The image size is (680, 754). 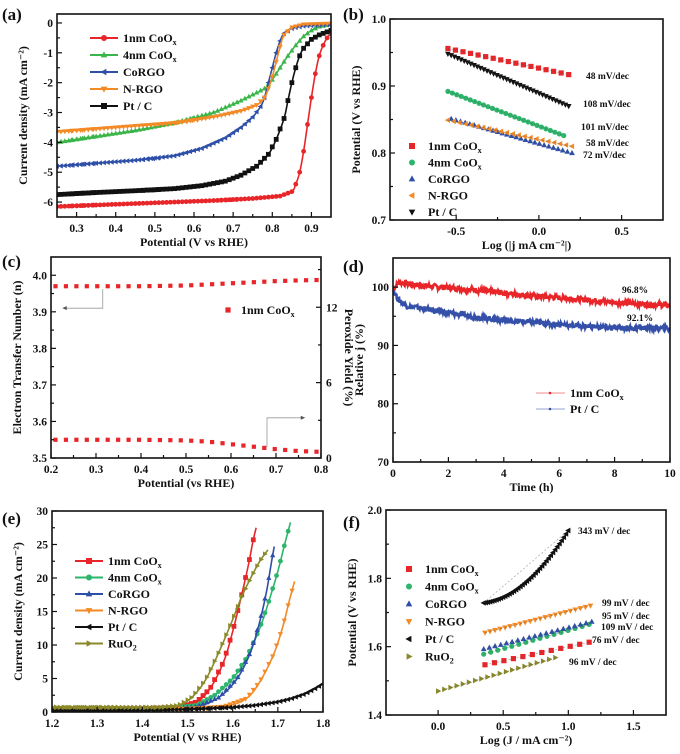 I want to click on series-line, so click(x=172, y=616).